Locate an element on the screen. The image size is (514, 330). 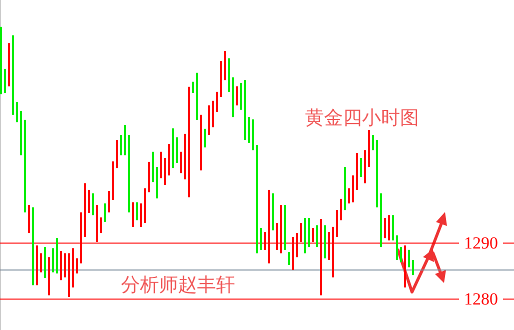
annotation: 分析师赵丰轩 is located at coordinates (178, 285).